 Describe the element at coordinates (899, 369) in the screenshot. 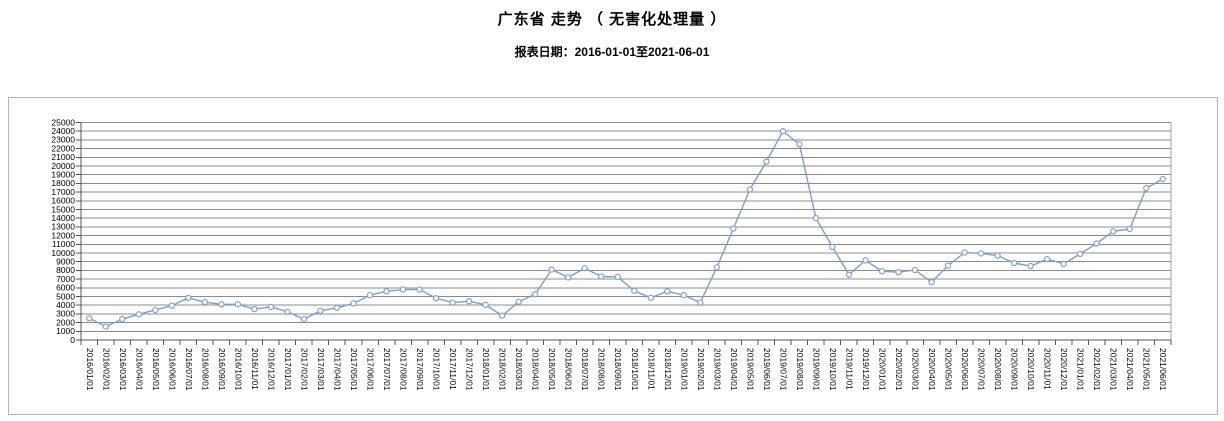

I see `x-axis-label: 2020/02/01` at that location.